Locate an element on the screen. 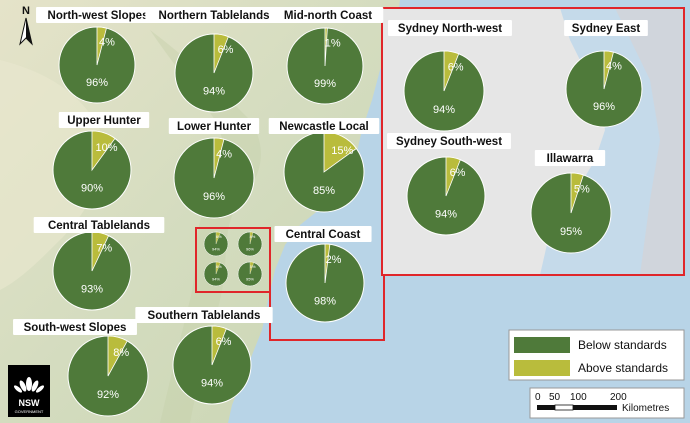 The width and height of the screenshot is (690, 423). north-west-slopes-above-slice is located at coordinates (101, 46).